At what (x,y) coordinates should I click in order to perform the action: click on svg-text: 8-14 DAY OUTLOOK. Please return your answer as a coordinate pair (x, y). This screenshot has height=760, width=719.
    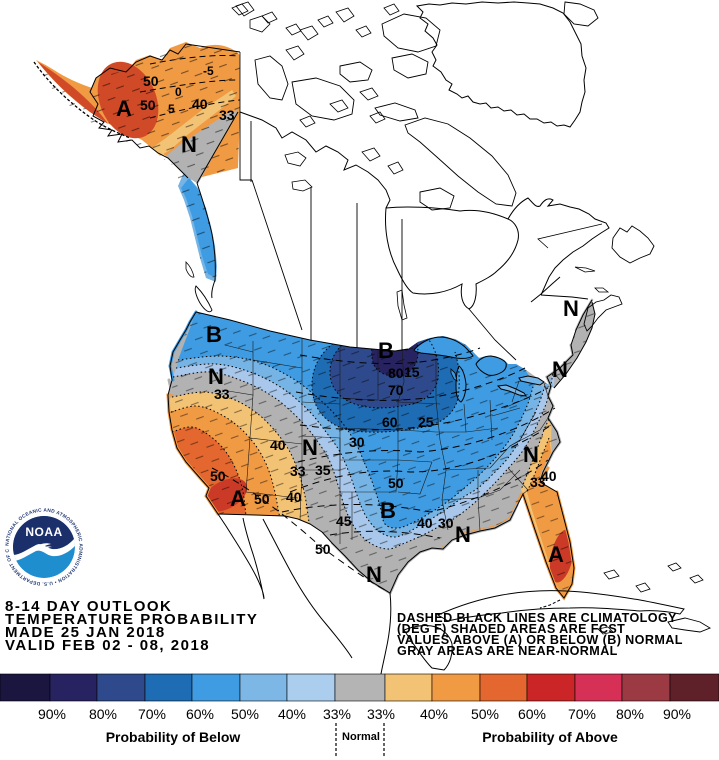
    Looking at the image, I should click on (88, 606).